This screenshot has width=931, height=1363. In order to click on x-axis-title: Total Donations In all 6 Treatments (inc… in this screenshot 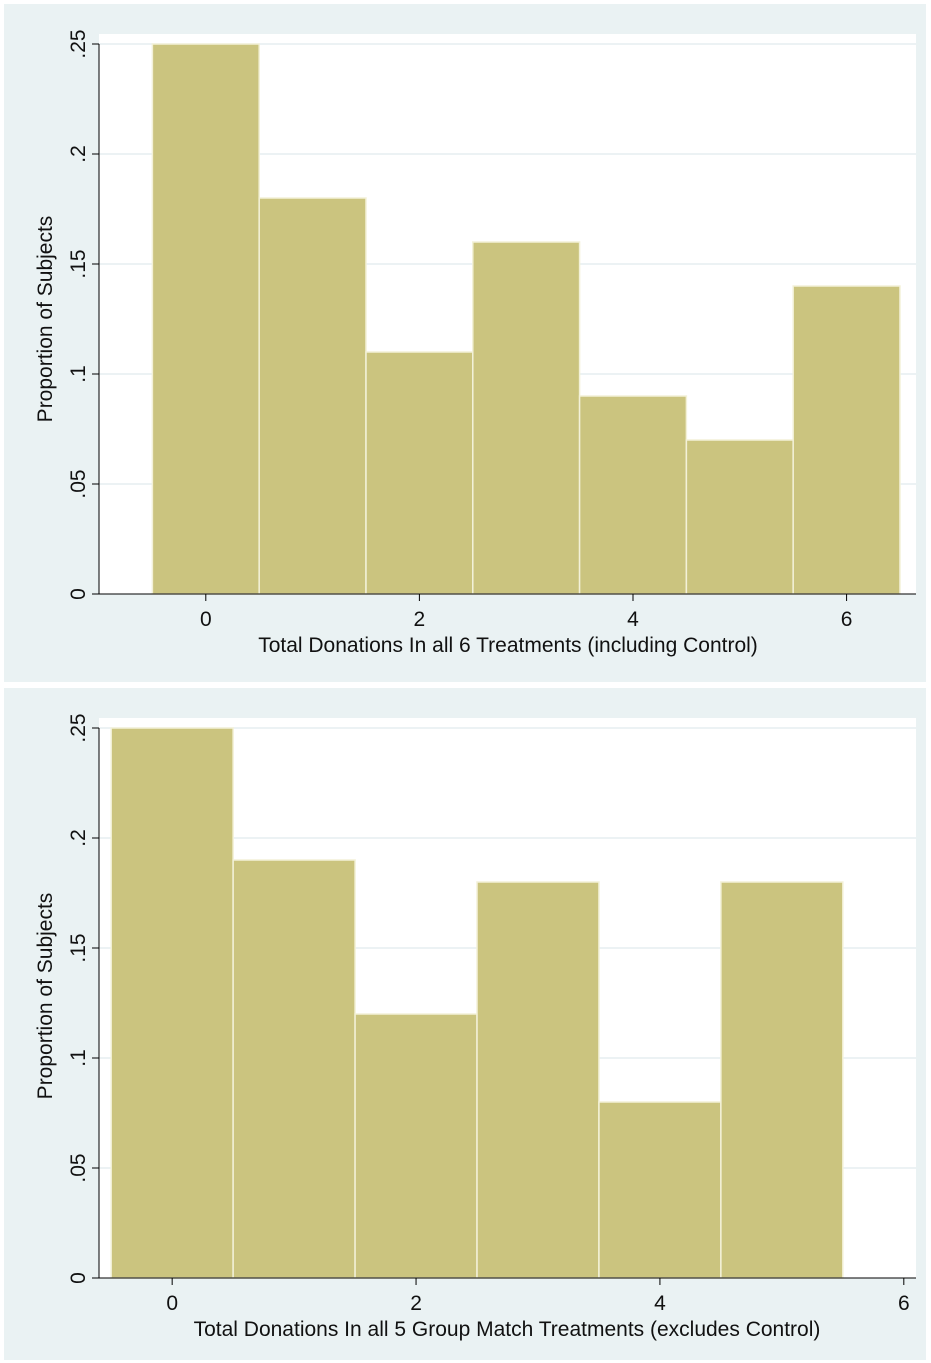, I will do `click(508, 645)`.